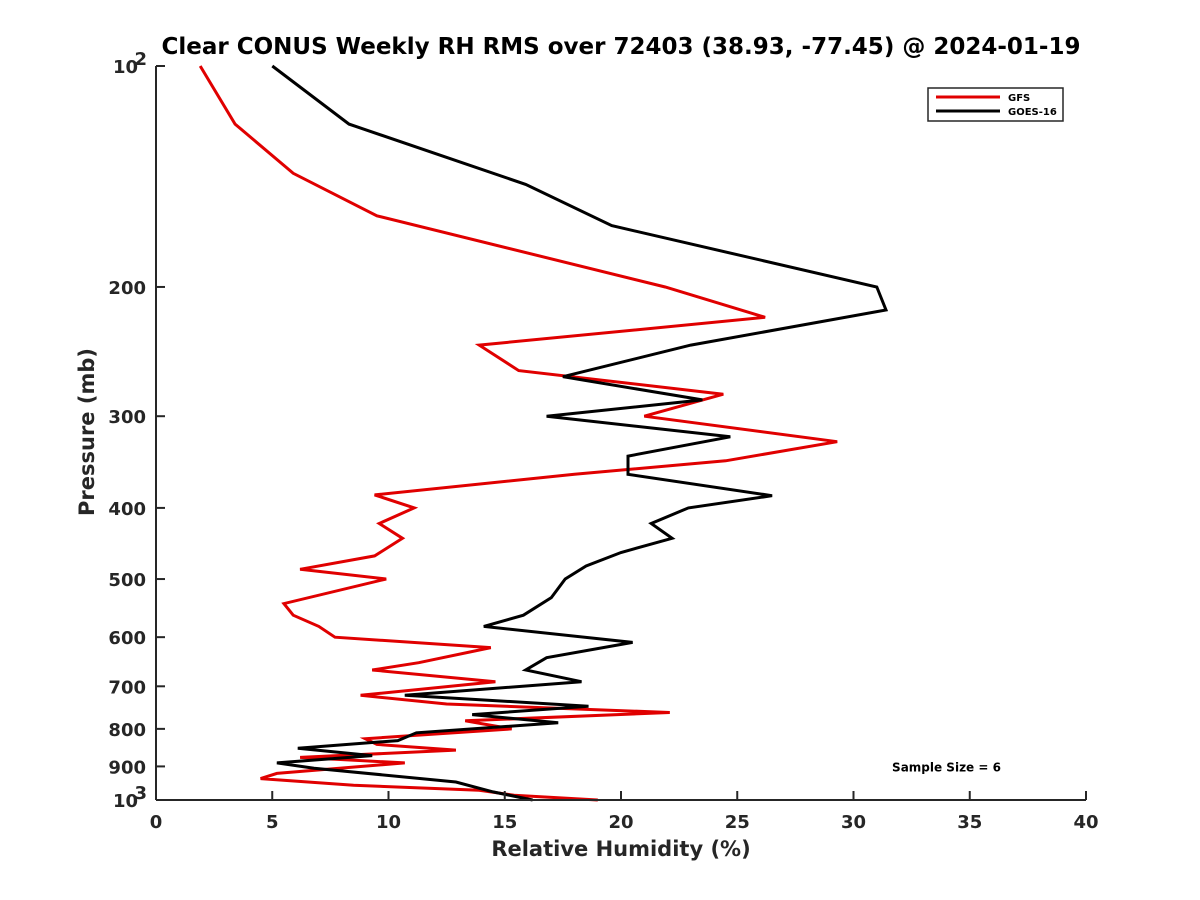  What do you see at coordinates (127, 580) in the screenshot?
I see `y-tick-label: 500` at bounding box center [127, 580].